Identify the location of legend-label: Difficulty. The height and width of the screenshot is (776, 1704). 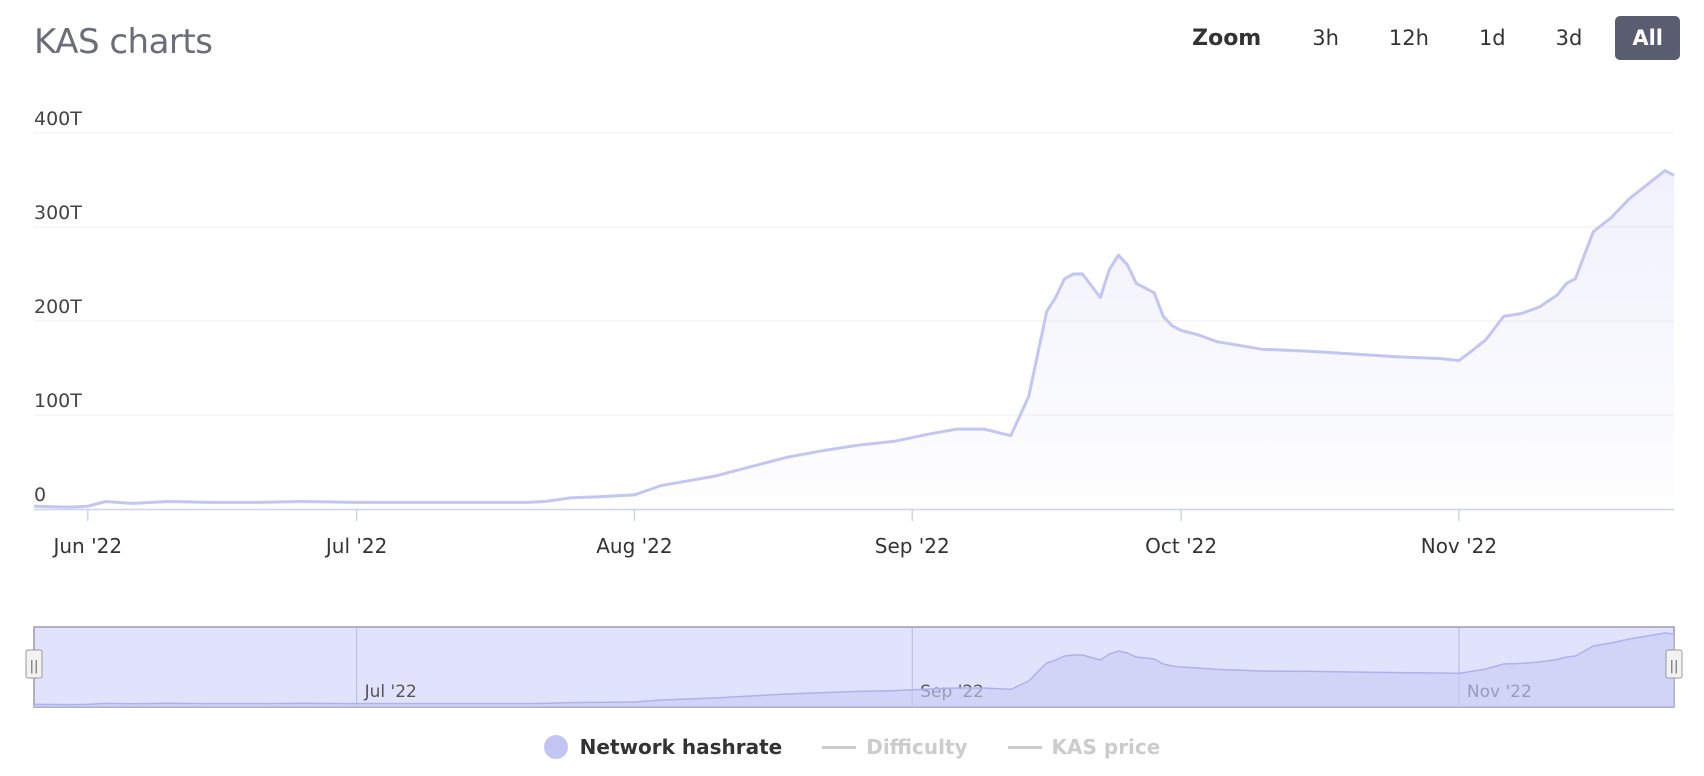
(917, 747).